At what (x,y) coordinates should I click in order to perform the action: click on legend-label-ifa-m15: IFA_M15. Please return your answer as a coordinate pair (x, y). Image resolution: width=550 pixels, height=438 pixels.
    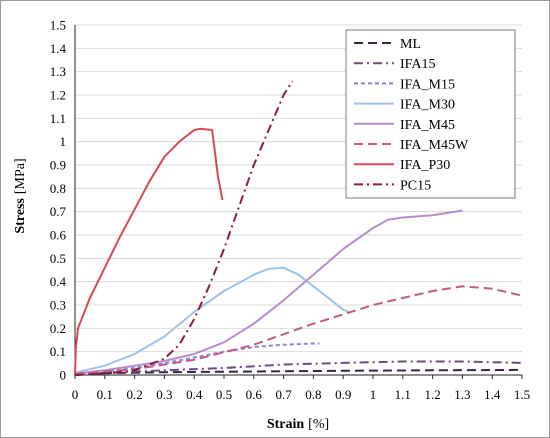
    Looking at the image, I should click on (427, 84).